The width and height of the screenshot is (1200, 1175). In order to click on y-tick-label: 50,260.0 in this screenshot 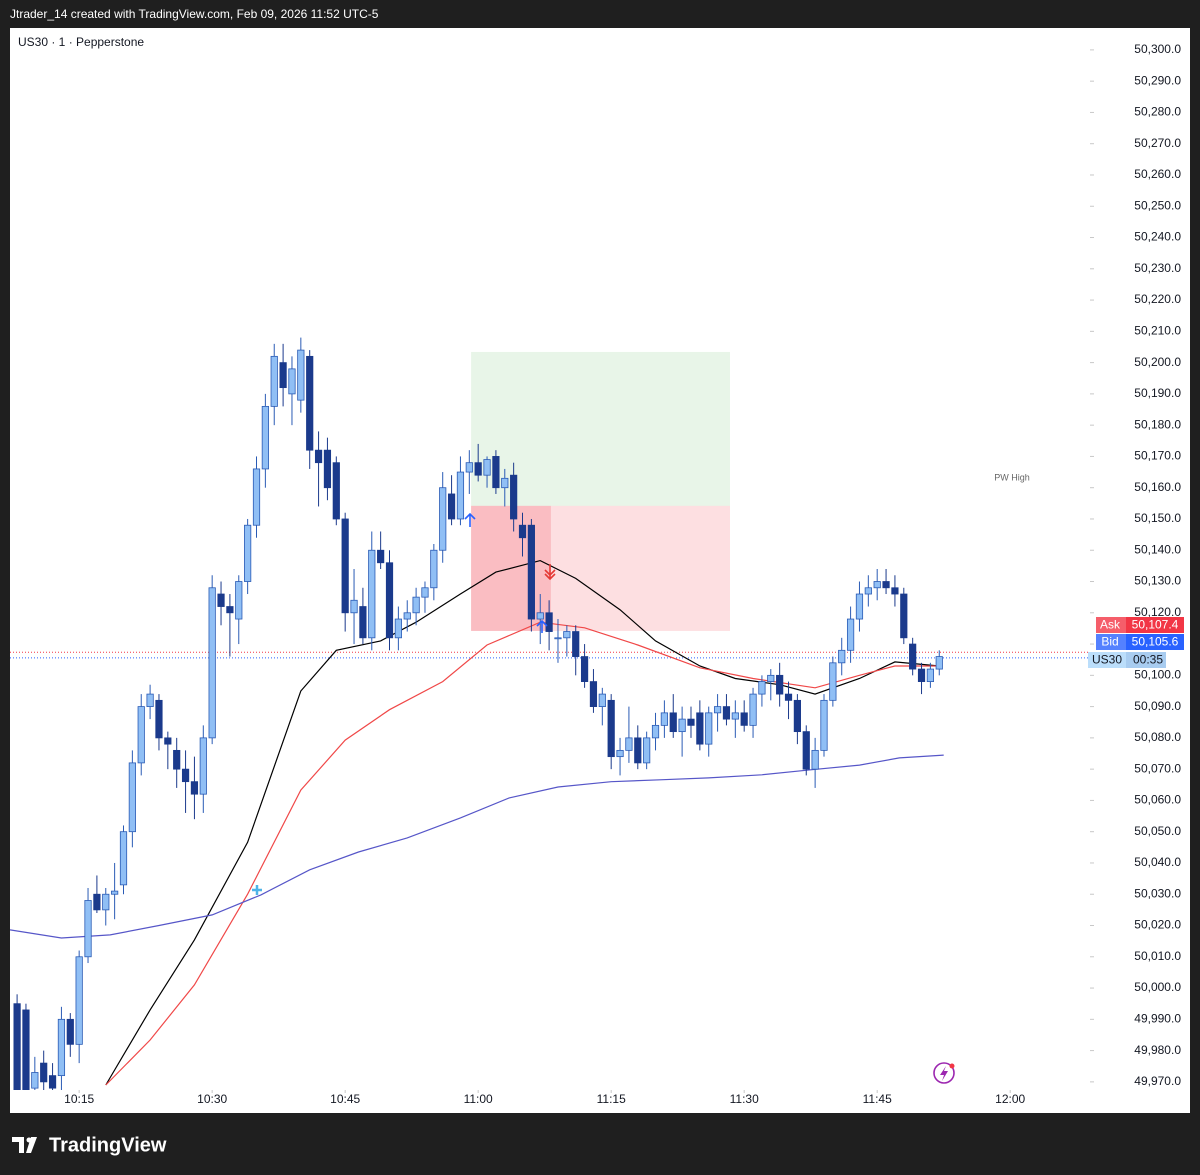, I will do `click(1157, 174)`.